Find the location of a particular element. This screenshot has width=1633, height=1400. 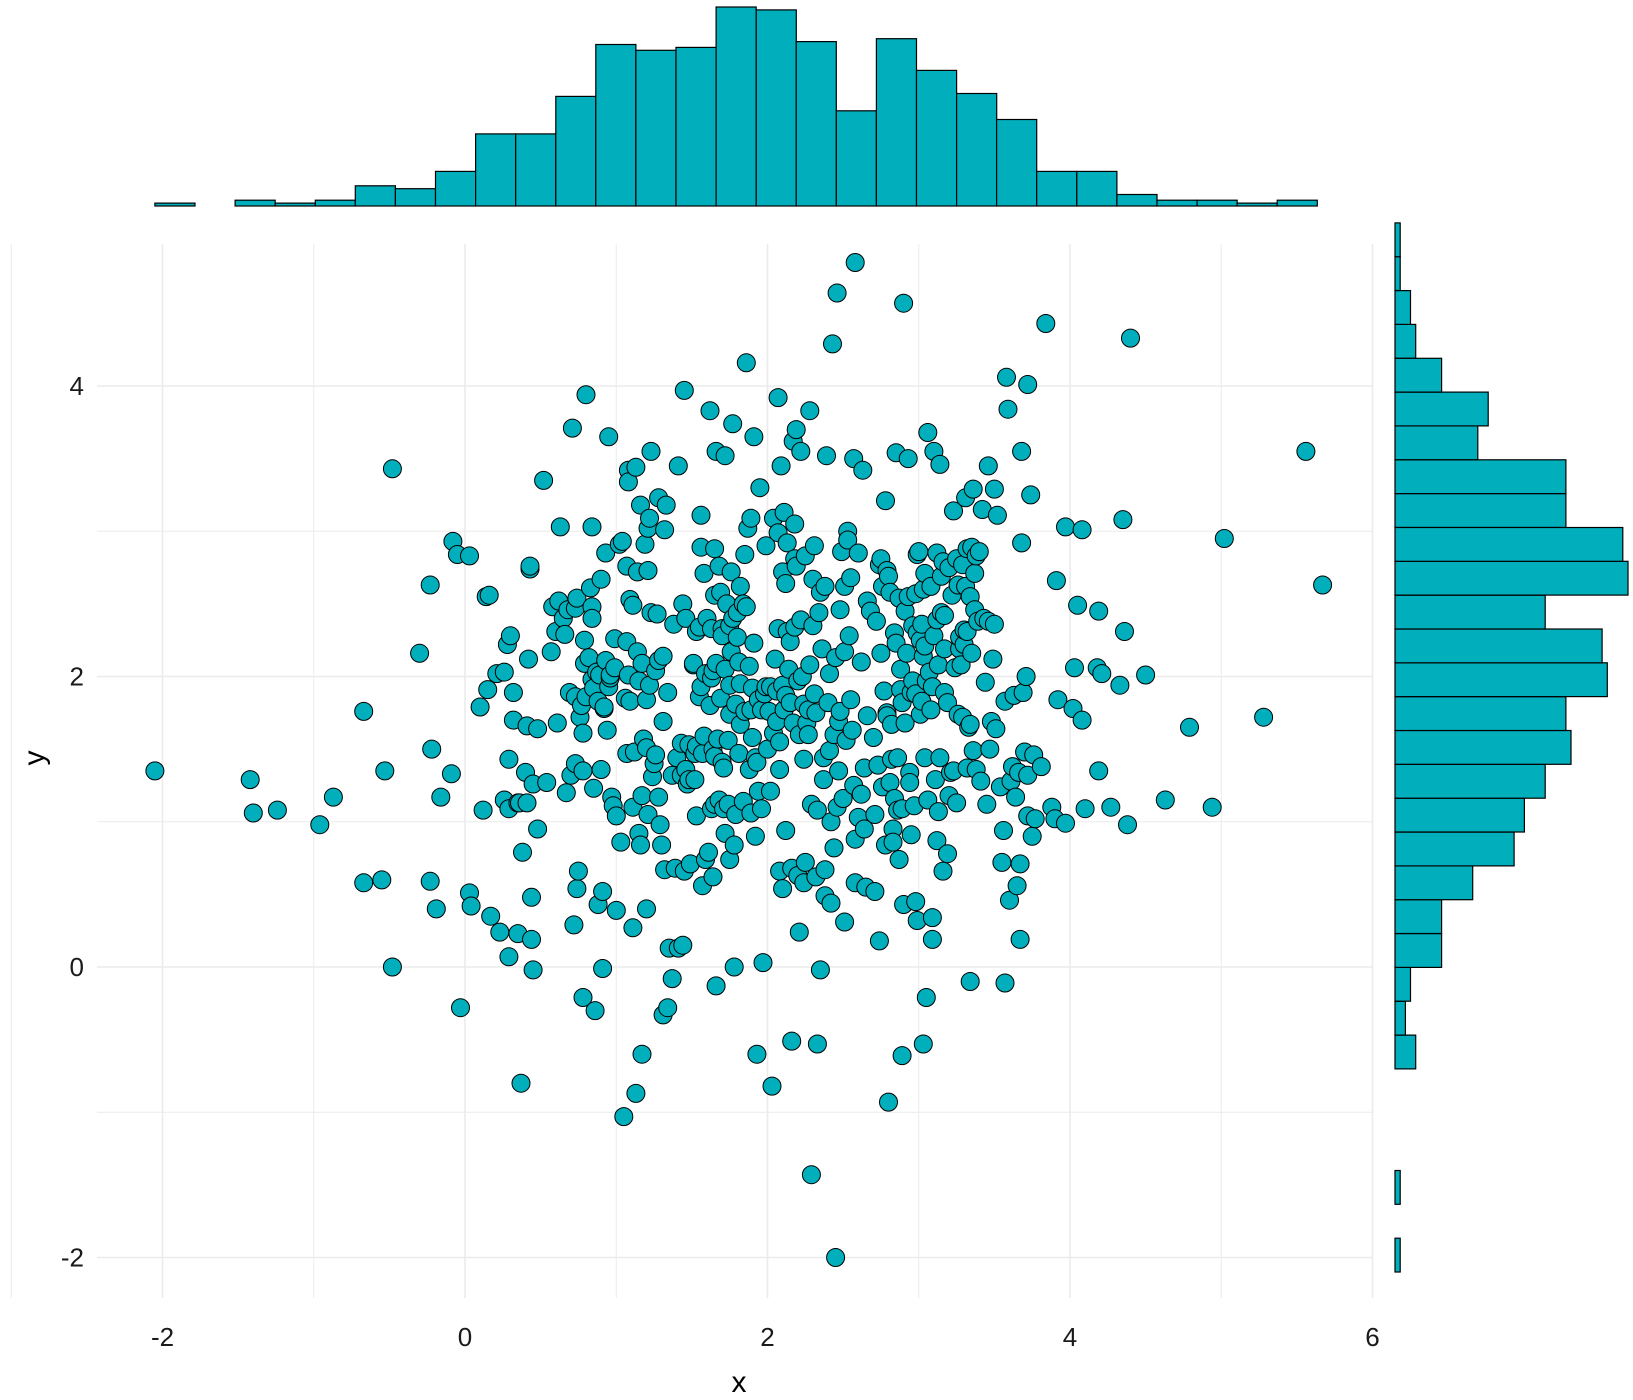

x-tick-label: 2 is located at coordinates (767, 1337).